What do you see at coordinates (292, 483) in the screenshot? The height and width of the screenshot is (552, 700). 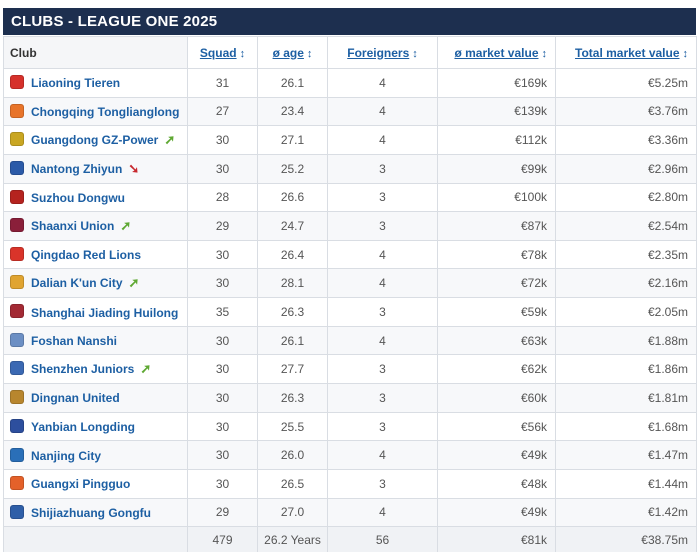 I see `age-cell: 26.5` at bounding box center [292, 483].